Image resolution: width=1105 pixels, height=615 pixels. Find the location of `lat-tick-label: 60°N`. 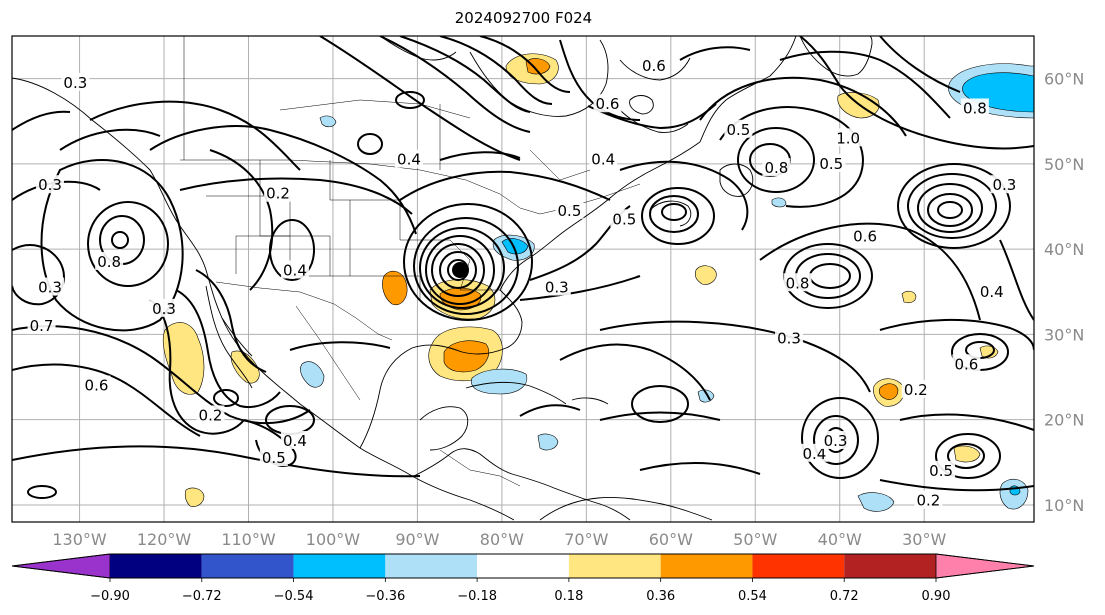

lat-tick-label: 60°N is located at coordinates (1064, 79).